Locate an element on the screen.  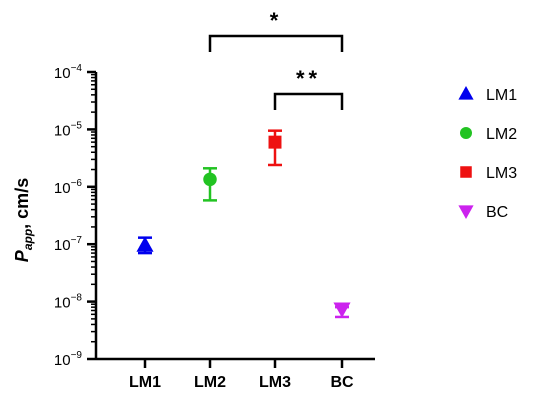
legend-item-lm2: LM2 is located at coordinates (488, 134).